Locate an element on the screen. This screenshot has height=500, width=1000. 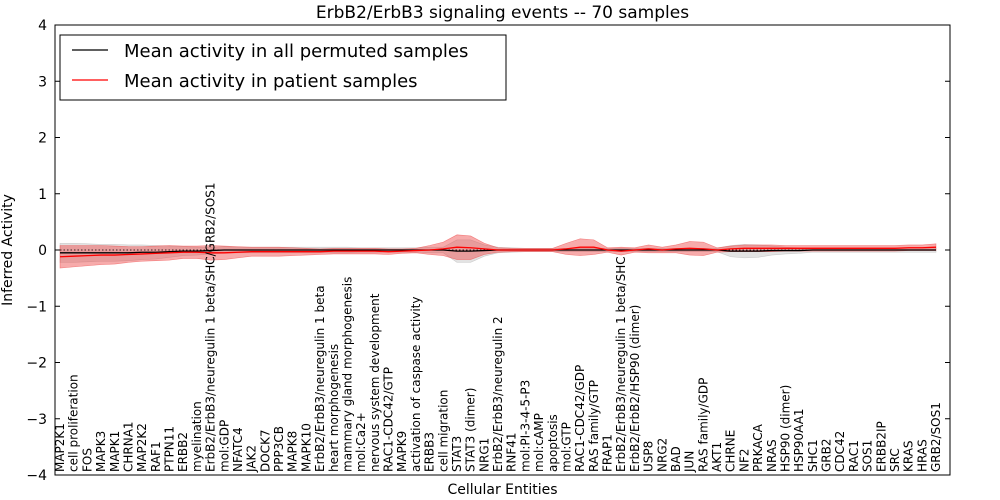
entity-label: mol:PI-3-4-5-P3 is located at coordinates (525, 426).